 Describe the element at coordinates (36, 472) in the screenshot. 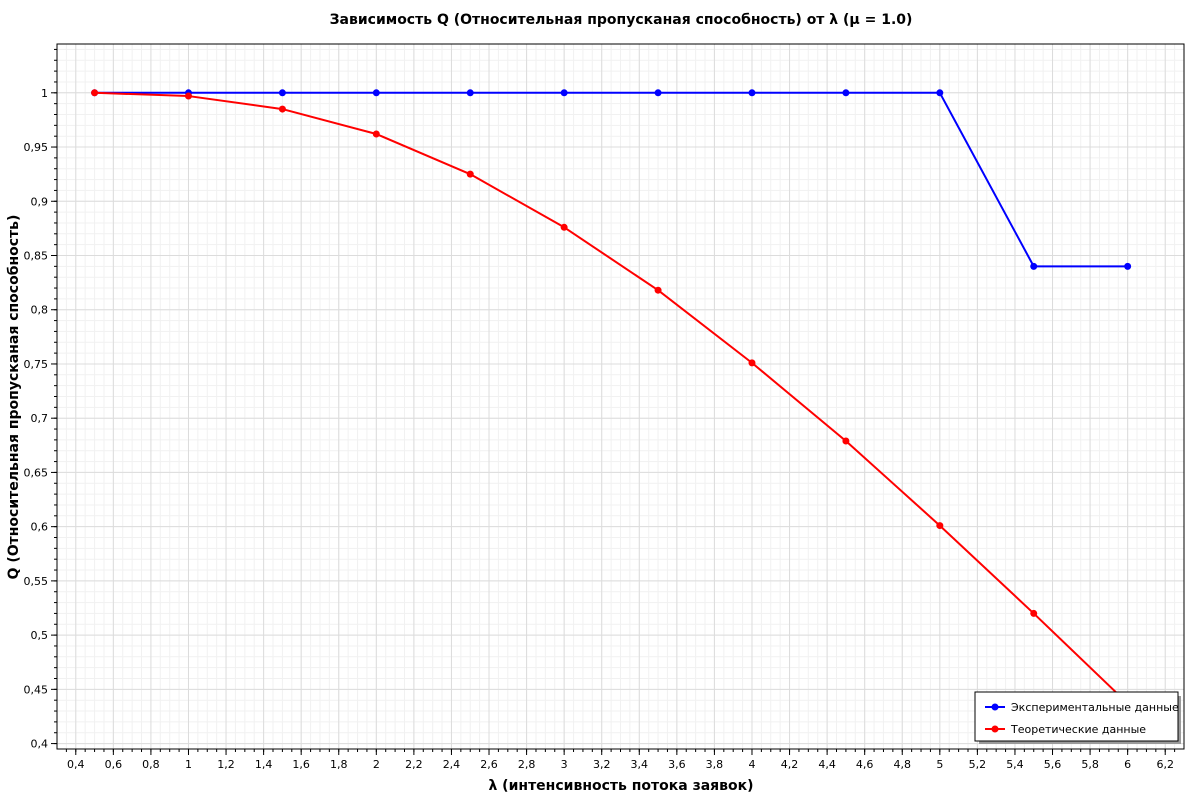

I see `y-tick-label: 0,65` at that location.